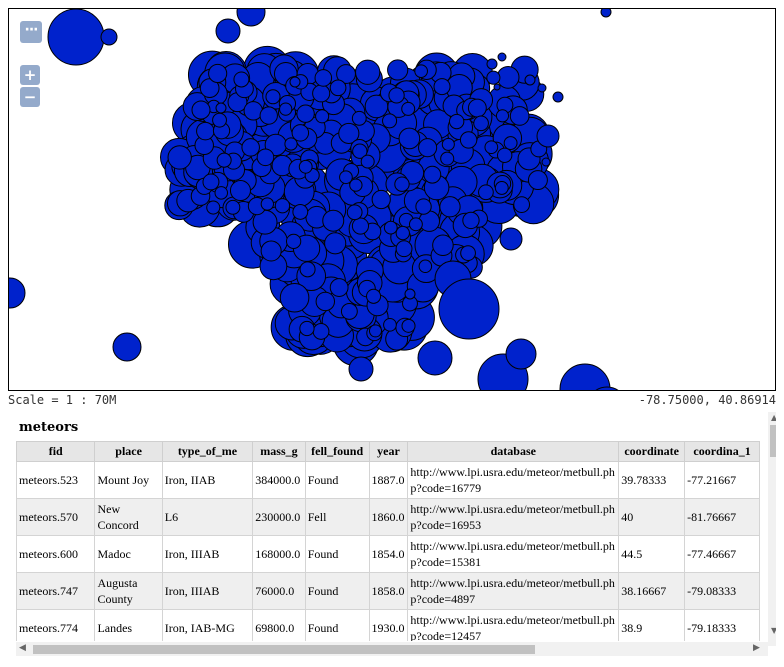 The height and width of the screenshot is (667, 784). Describe the element at coordinates (513, 451) in the screenshot. I see `column-header-database: database` at that location.